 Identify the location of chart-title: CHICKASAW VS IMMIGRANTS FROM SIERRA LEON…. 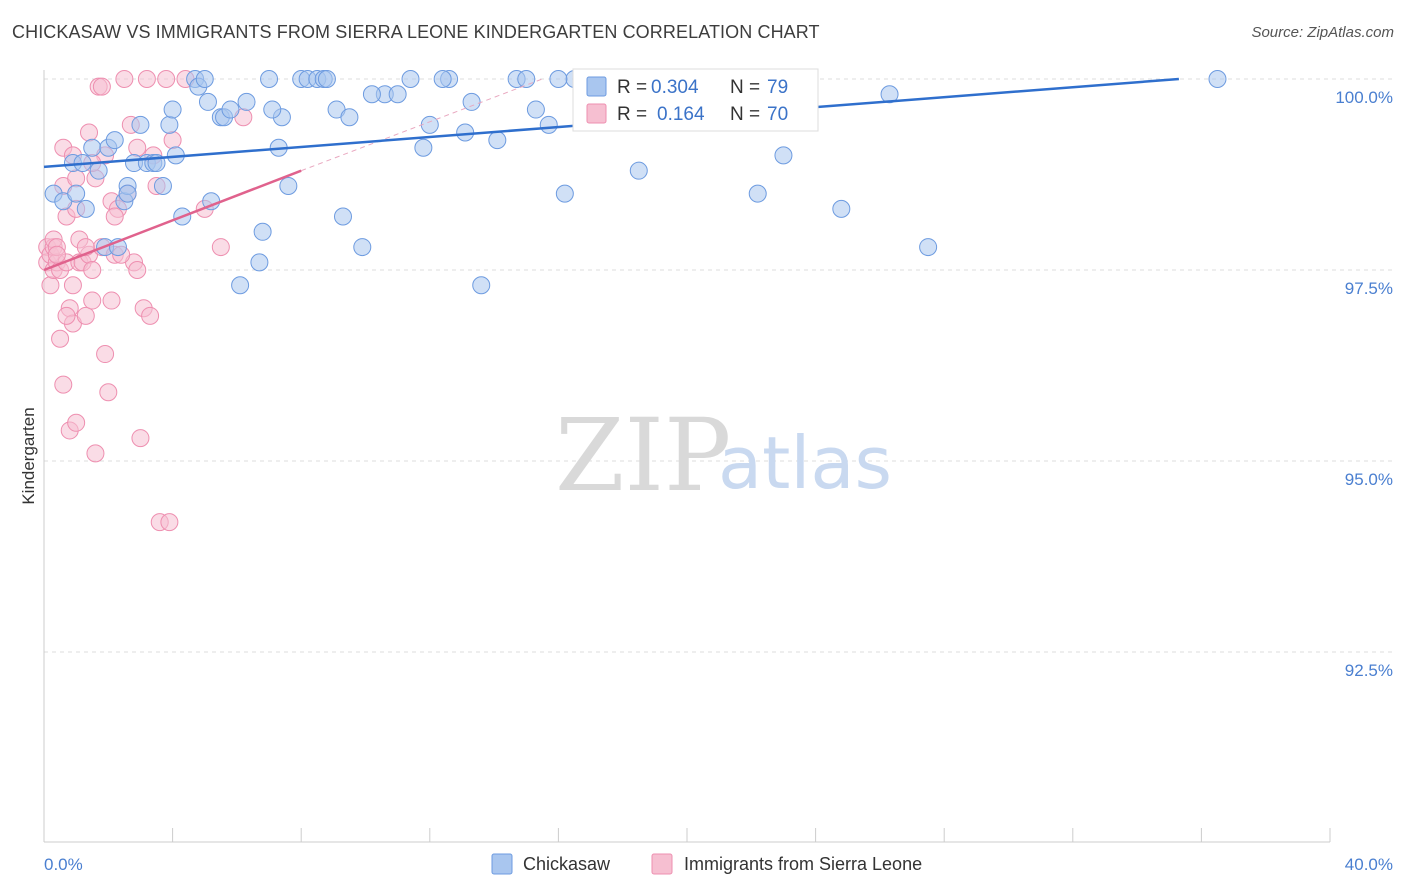
(416, 32).